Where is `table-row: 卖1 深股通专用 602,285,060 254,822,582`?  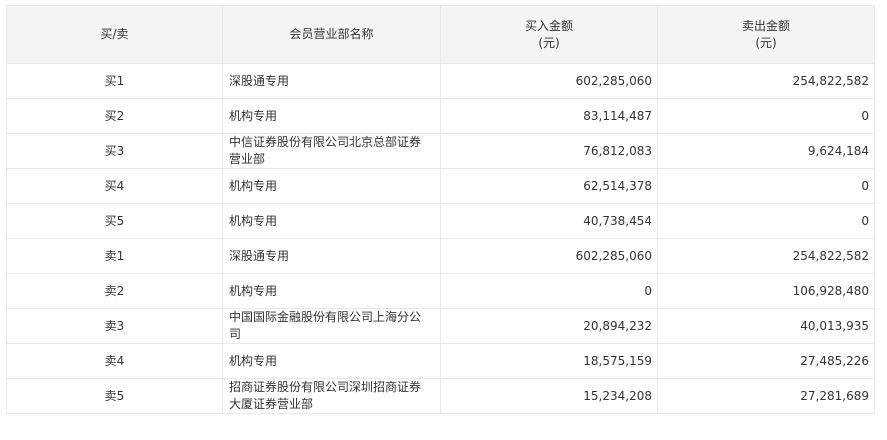 table-row: 卖1 深股通专用 602,285,060 254,822,582 is located at coordinates (440, 256).